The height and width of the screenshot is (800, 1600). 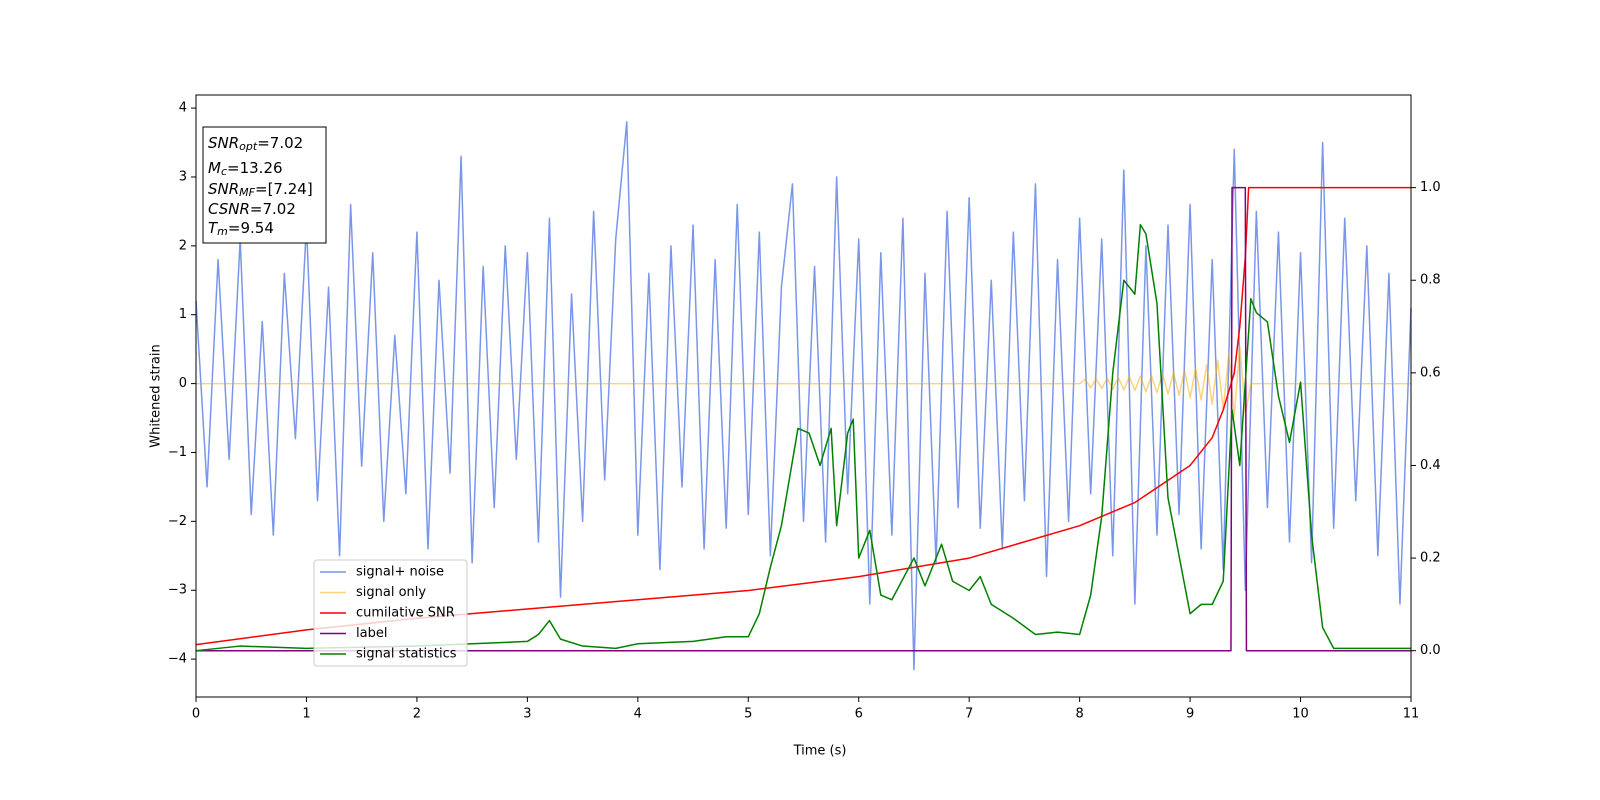 I want to click on x-tick-label: 2, so click(x=417, y=714).